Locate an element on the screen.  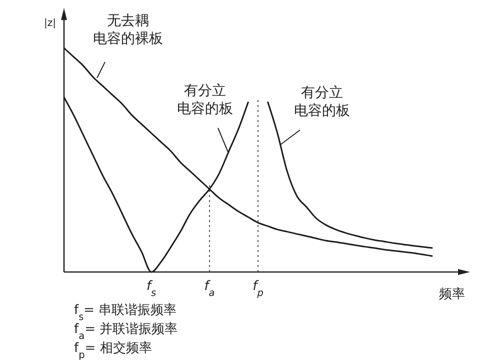
y-axis-title: |z| is located at coordinates (50, 23).